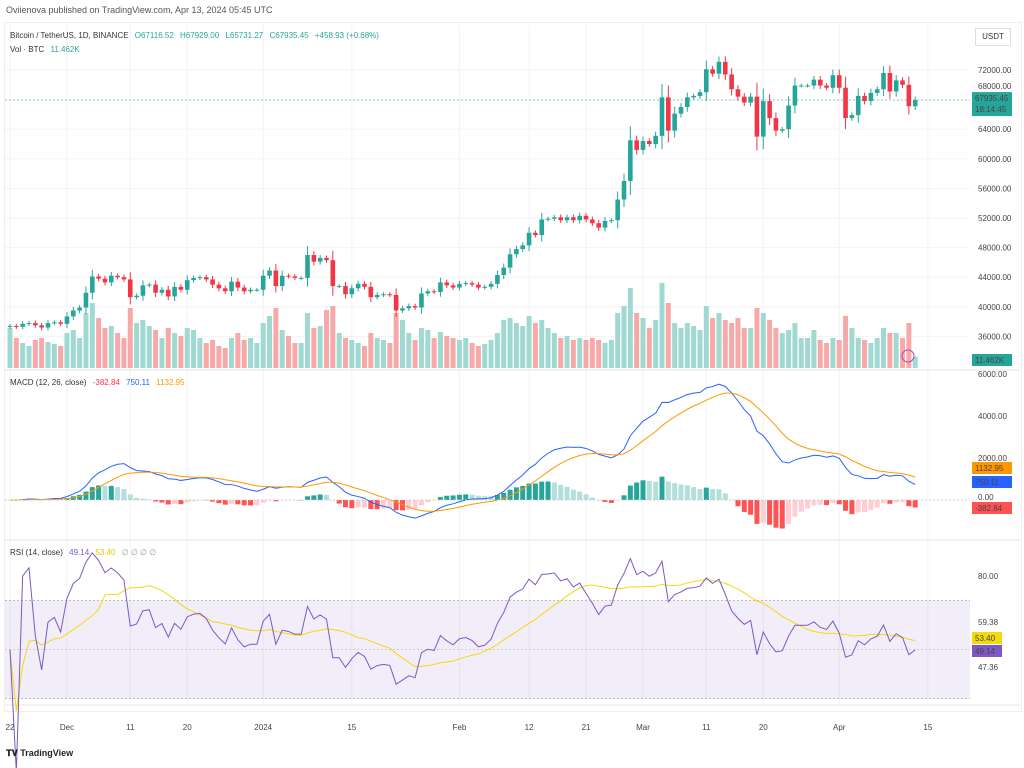 The height and width of the screenshot is (768, 1024). What do you see at coordinates (992, 360) in the screenshot?
I see `volume-tag` at bounding box center [992, 360].